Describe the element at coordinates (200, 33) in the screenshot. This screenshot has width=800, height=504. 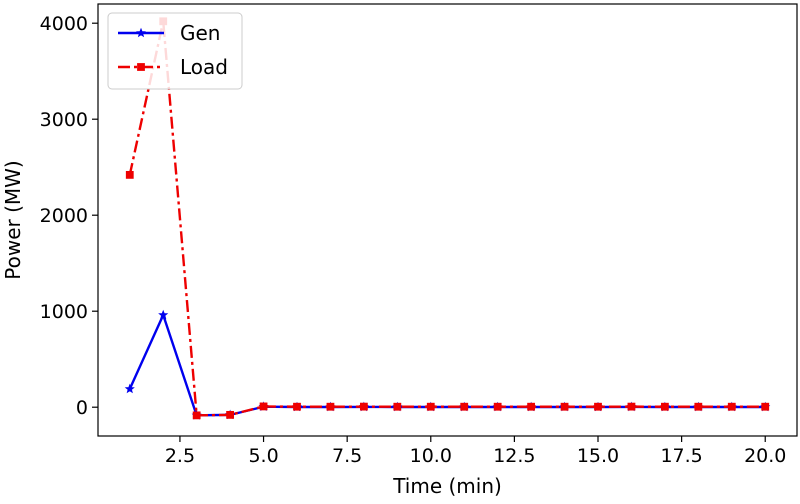
I see `legend-label-gen: Gen` at that location.